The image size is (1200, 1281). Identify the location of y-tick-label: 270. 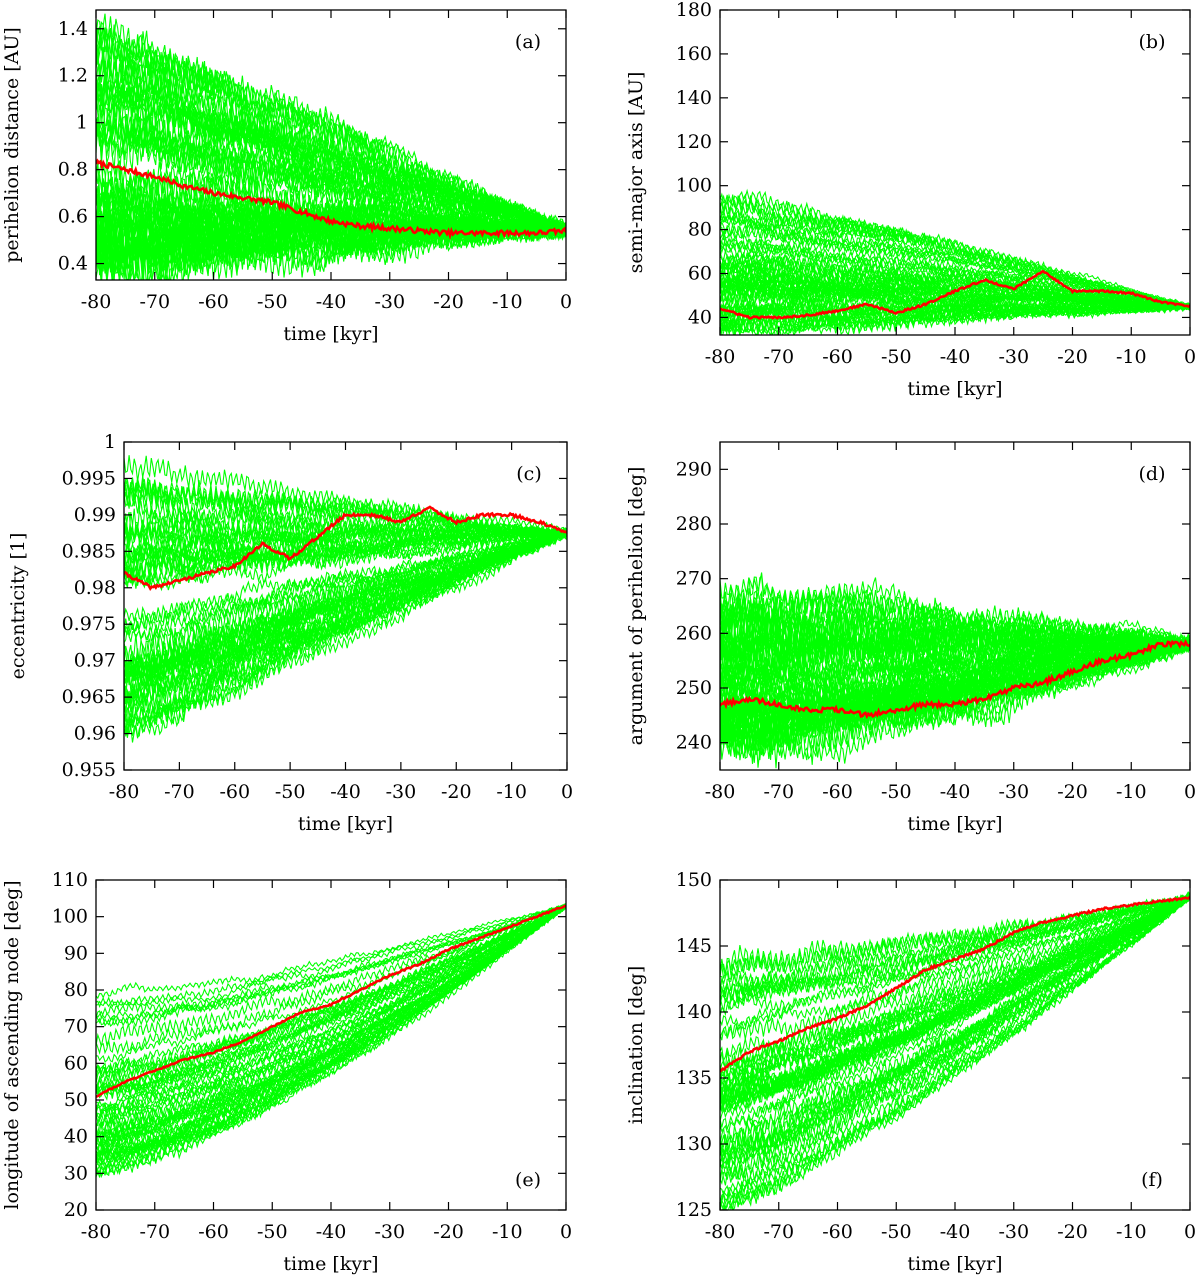
(694, 579).